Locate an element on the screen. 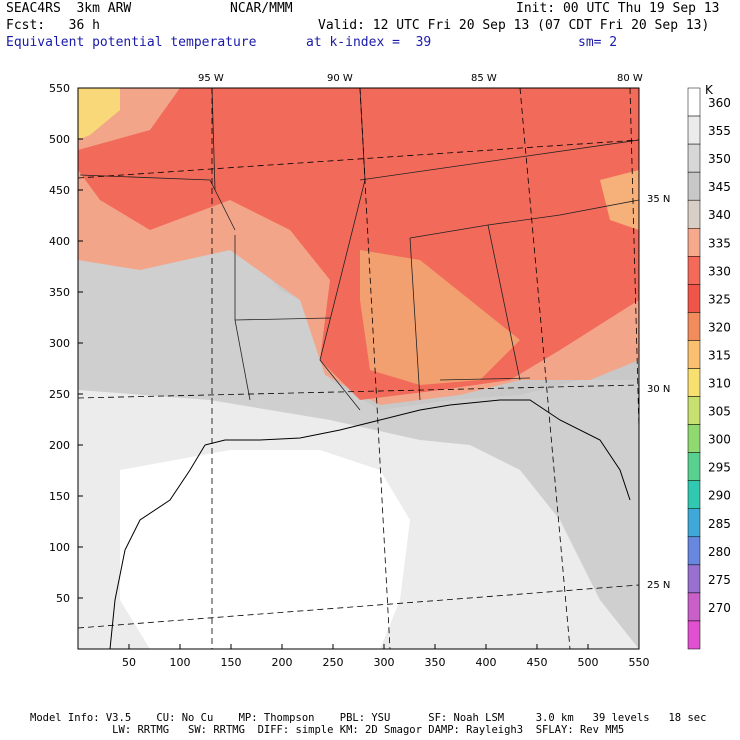 Image resolution: width=740 pixels, height=740 pixels. x-tick-label: 250 is located at coordinates (333, 662).